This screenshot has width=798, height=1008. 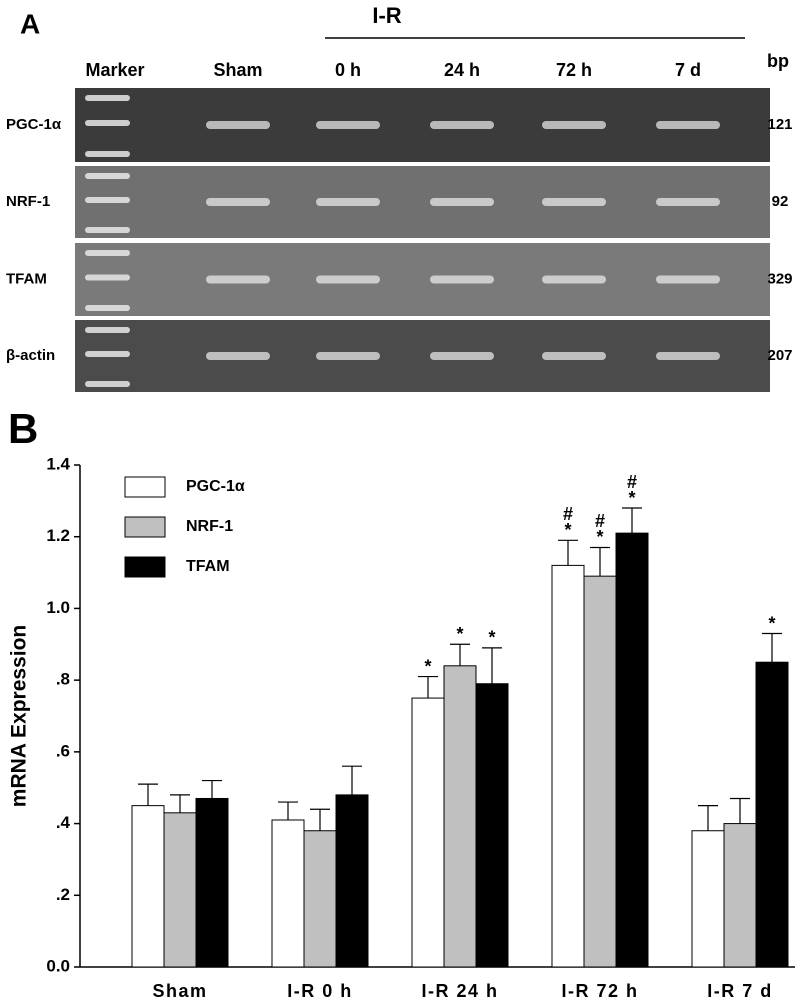 What do you see at coordinates (30, 23) in the screenshot?
I see `panel-label: A` at bounding box center [30, 23].